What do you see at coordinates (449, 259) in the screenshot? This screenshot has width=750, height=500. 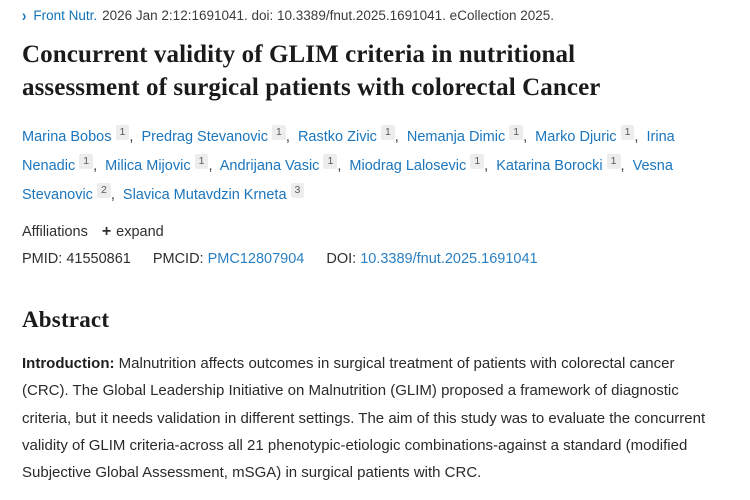 I see `doi-link: 10.3389/fnut.2025.1691041` at bounding box center [449, 259].